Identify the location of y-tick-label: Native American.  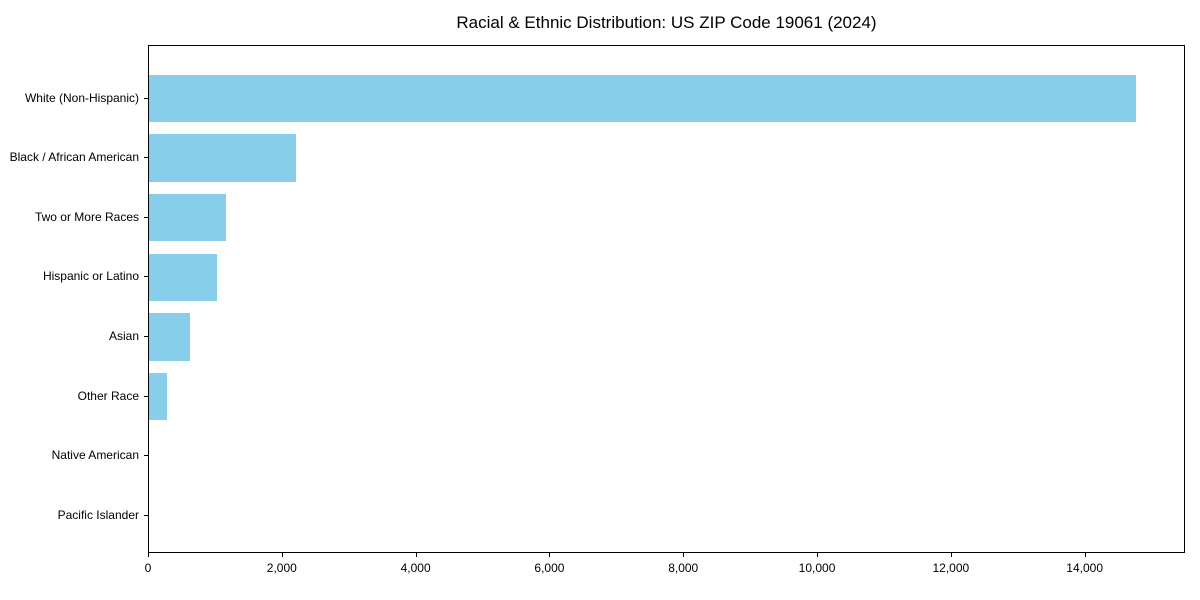
(95, 455).